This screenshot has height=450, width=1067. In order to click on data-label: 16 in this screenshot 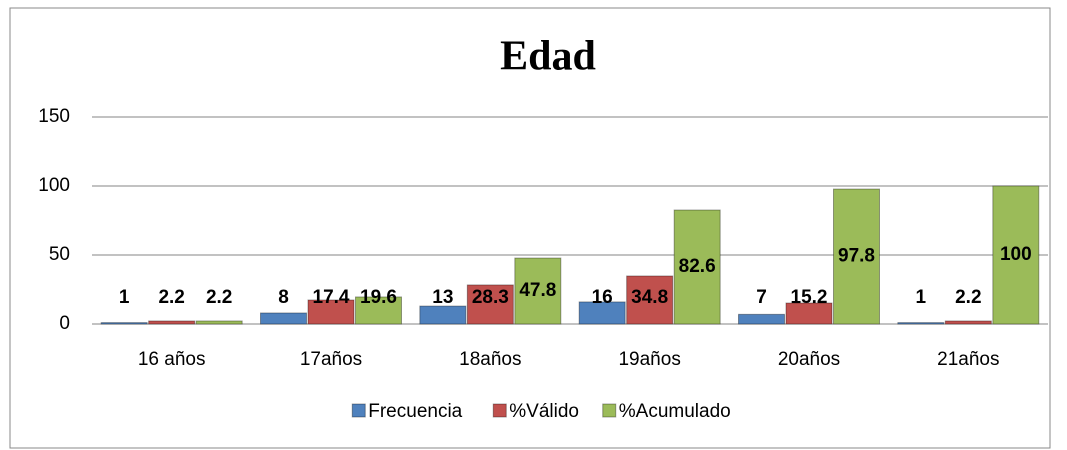, I will do `click(602, 297)`.